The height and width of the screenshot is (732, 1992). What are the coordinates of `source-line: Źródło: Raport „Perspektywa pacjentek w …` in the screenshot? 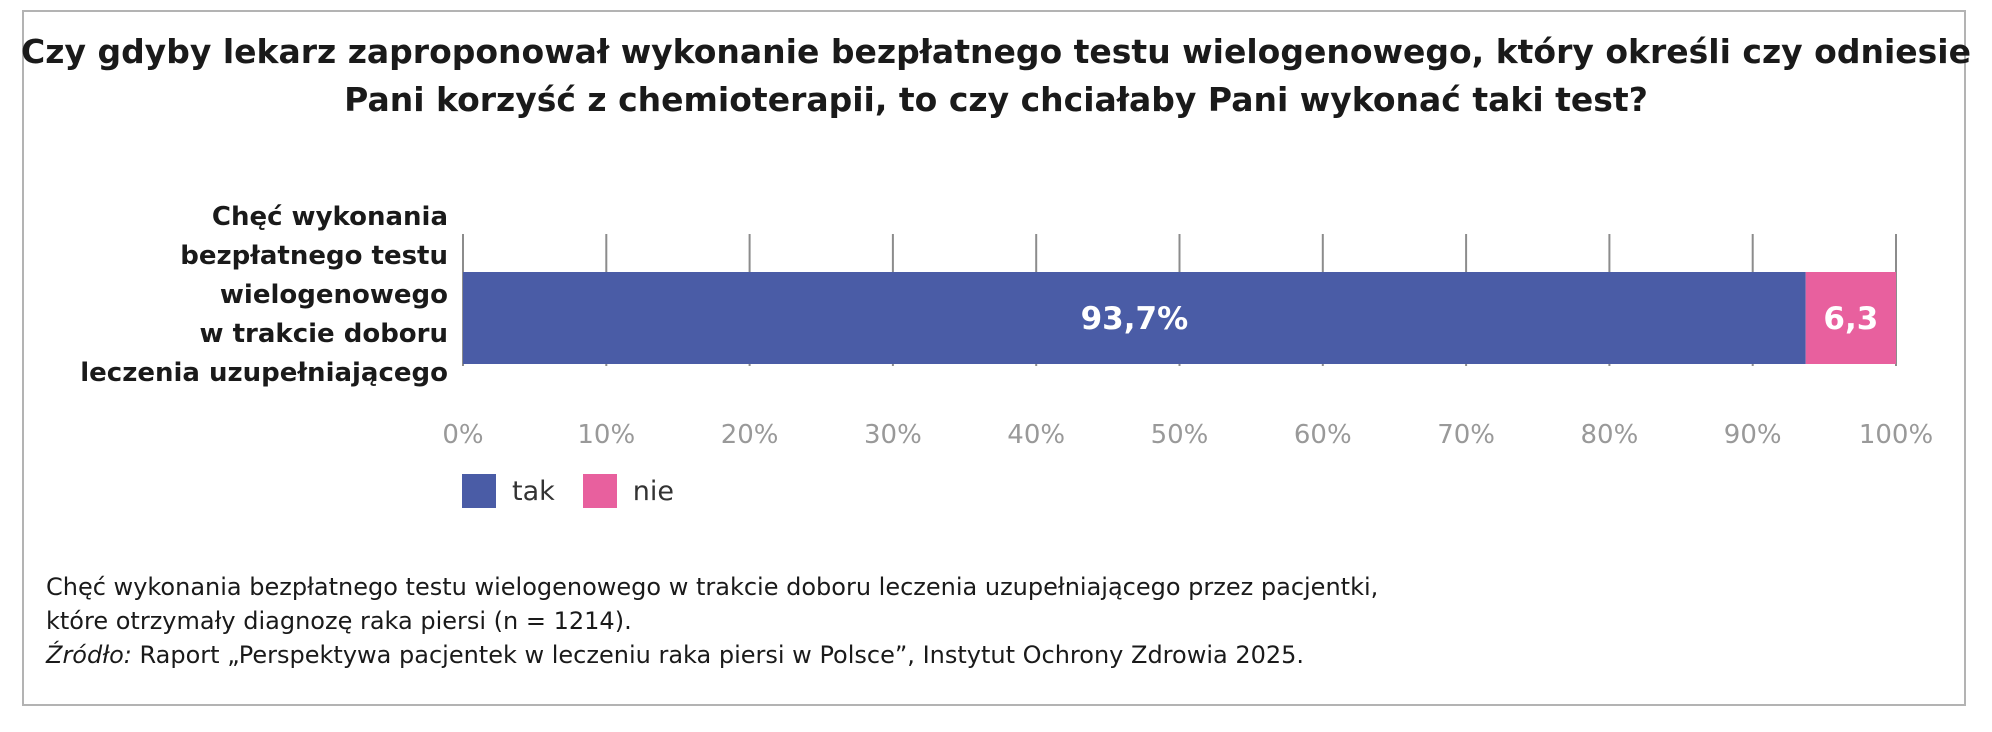 It's located at (986, 655).